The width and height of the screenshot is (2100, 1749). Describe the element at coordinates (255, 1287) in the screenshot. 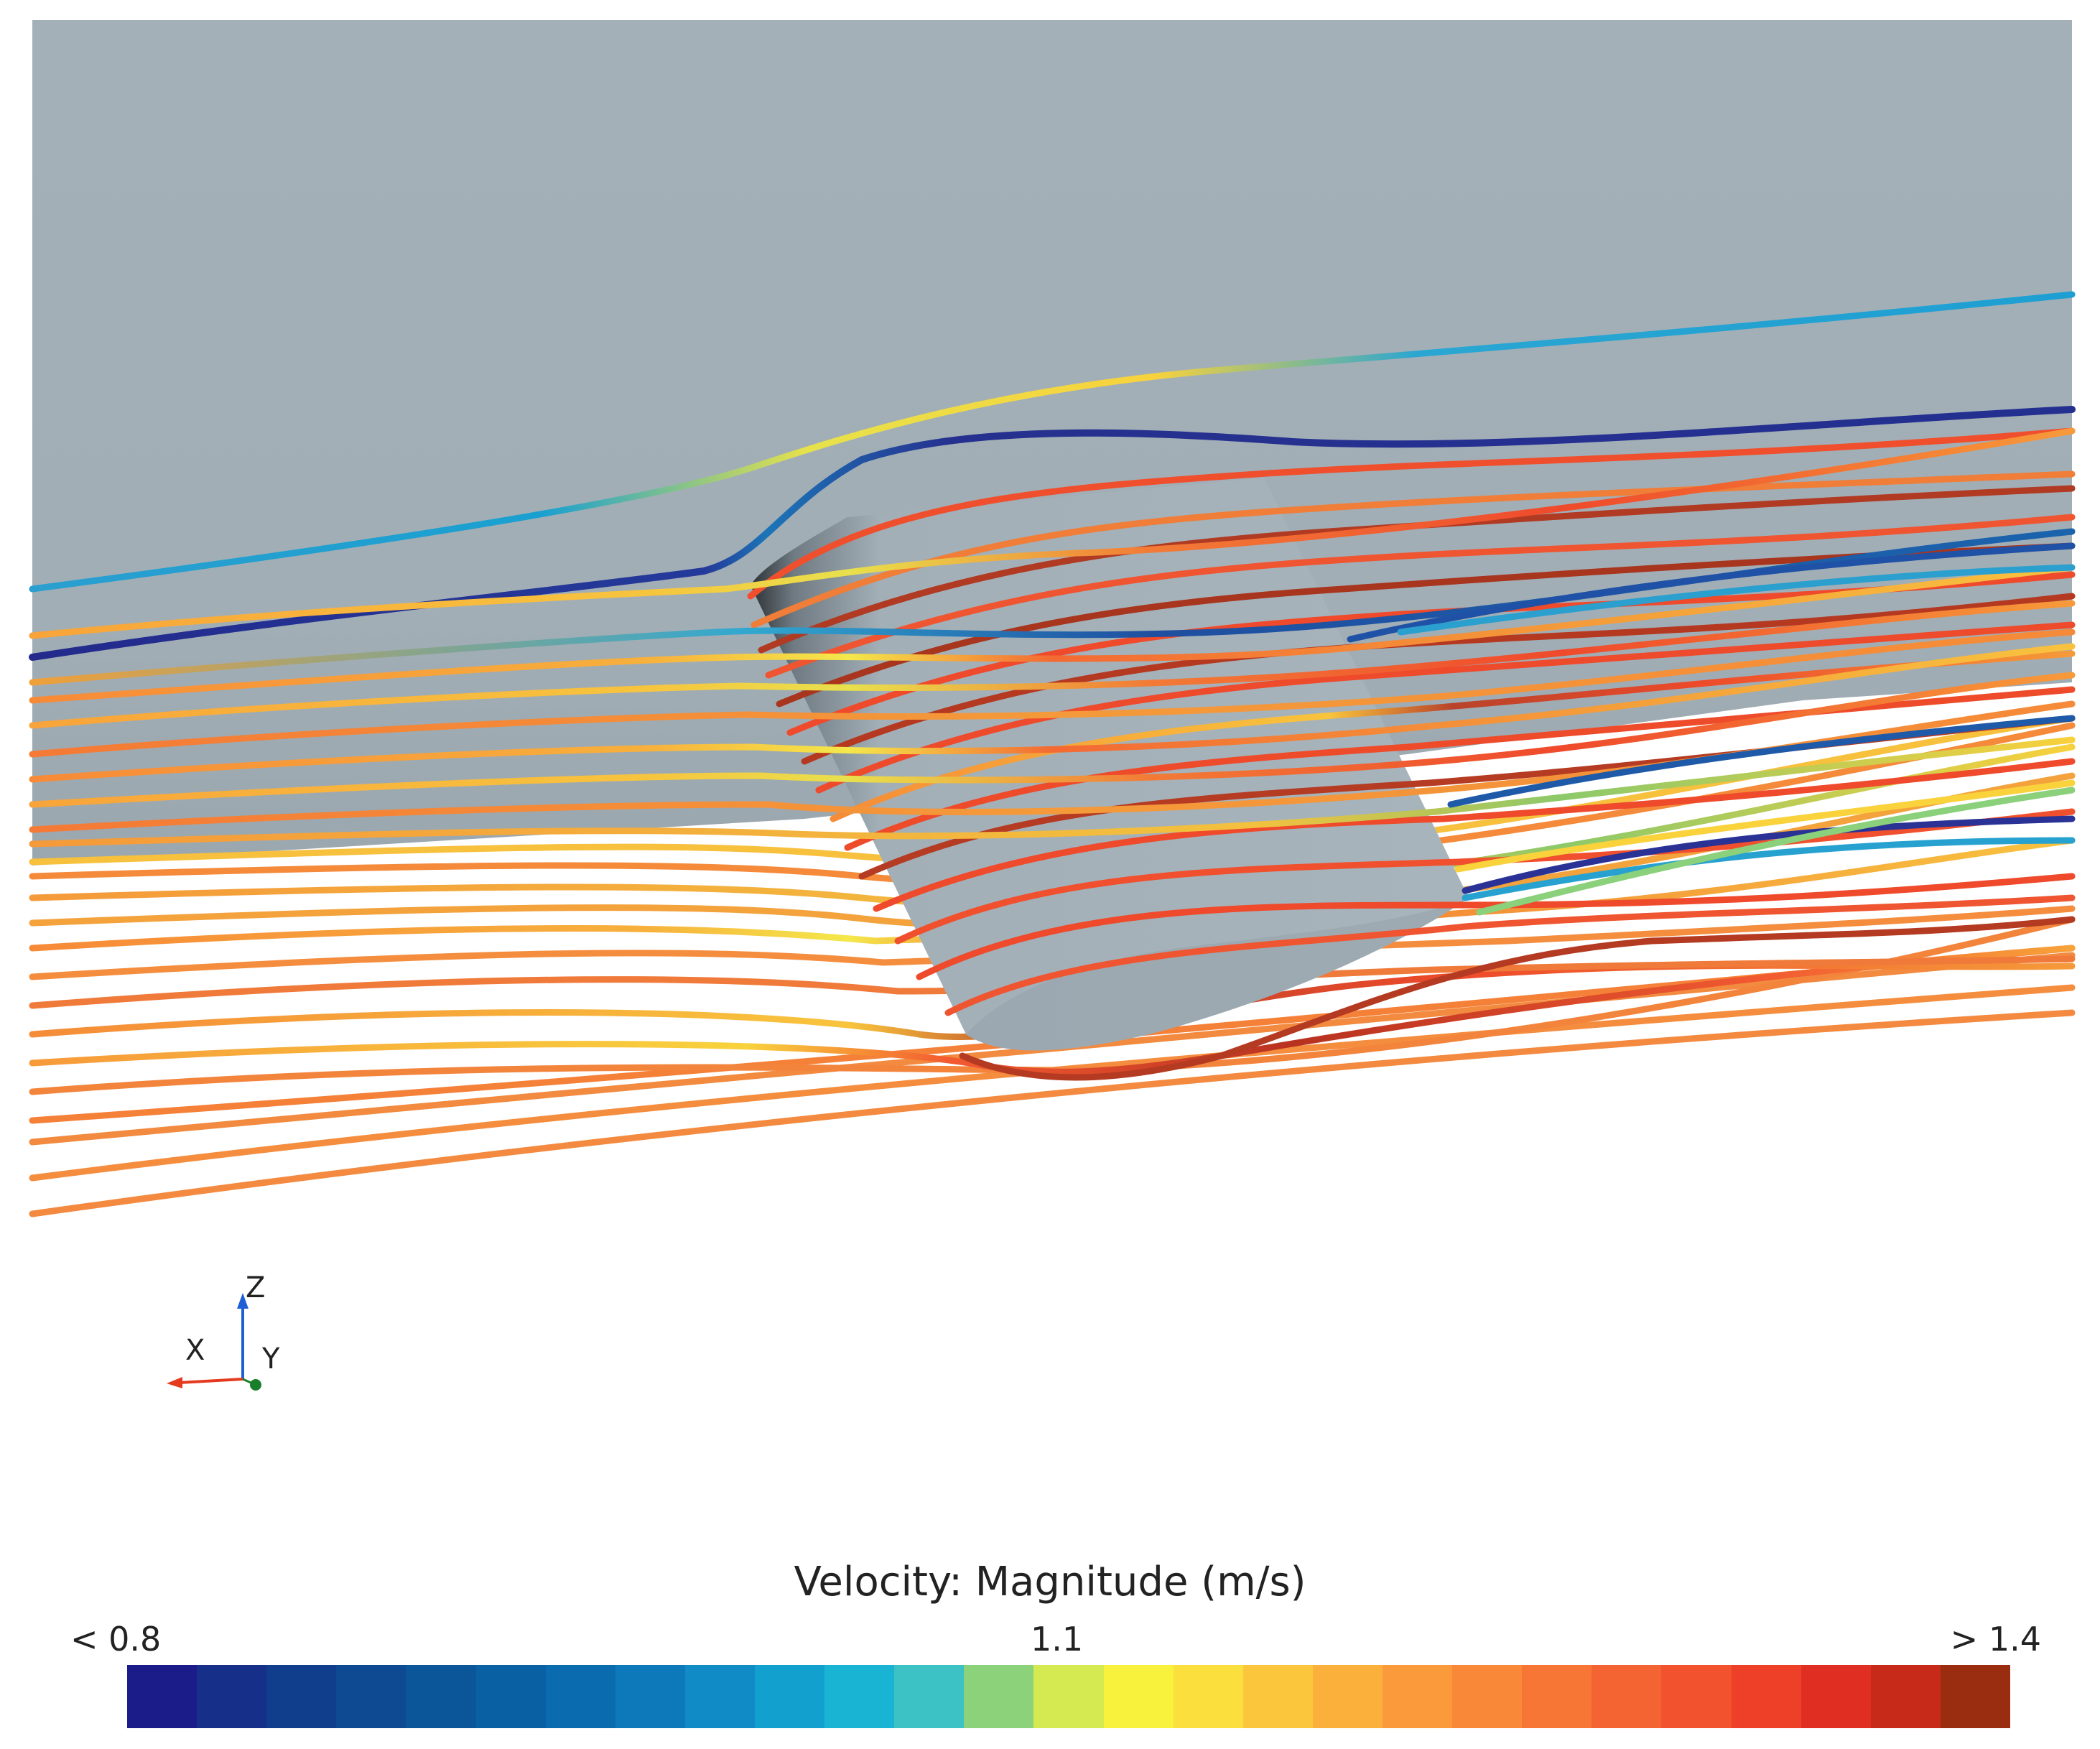

I see `z-axis-label: Z` at that location.